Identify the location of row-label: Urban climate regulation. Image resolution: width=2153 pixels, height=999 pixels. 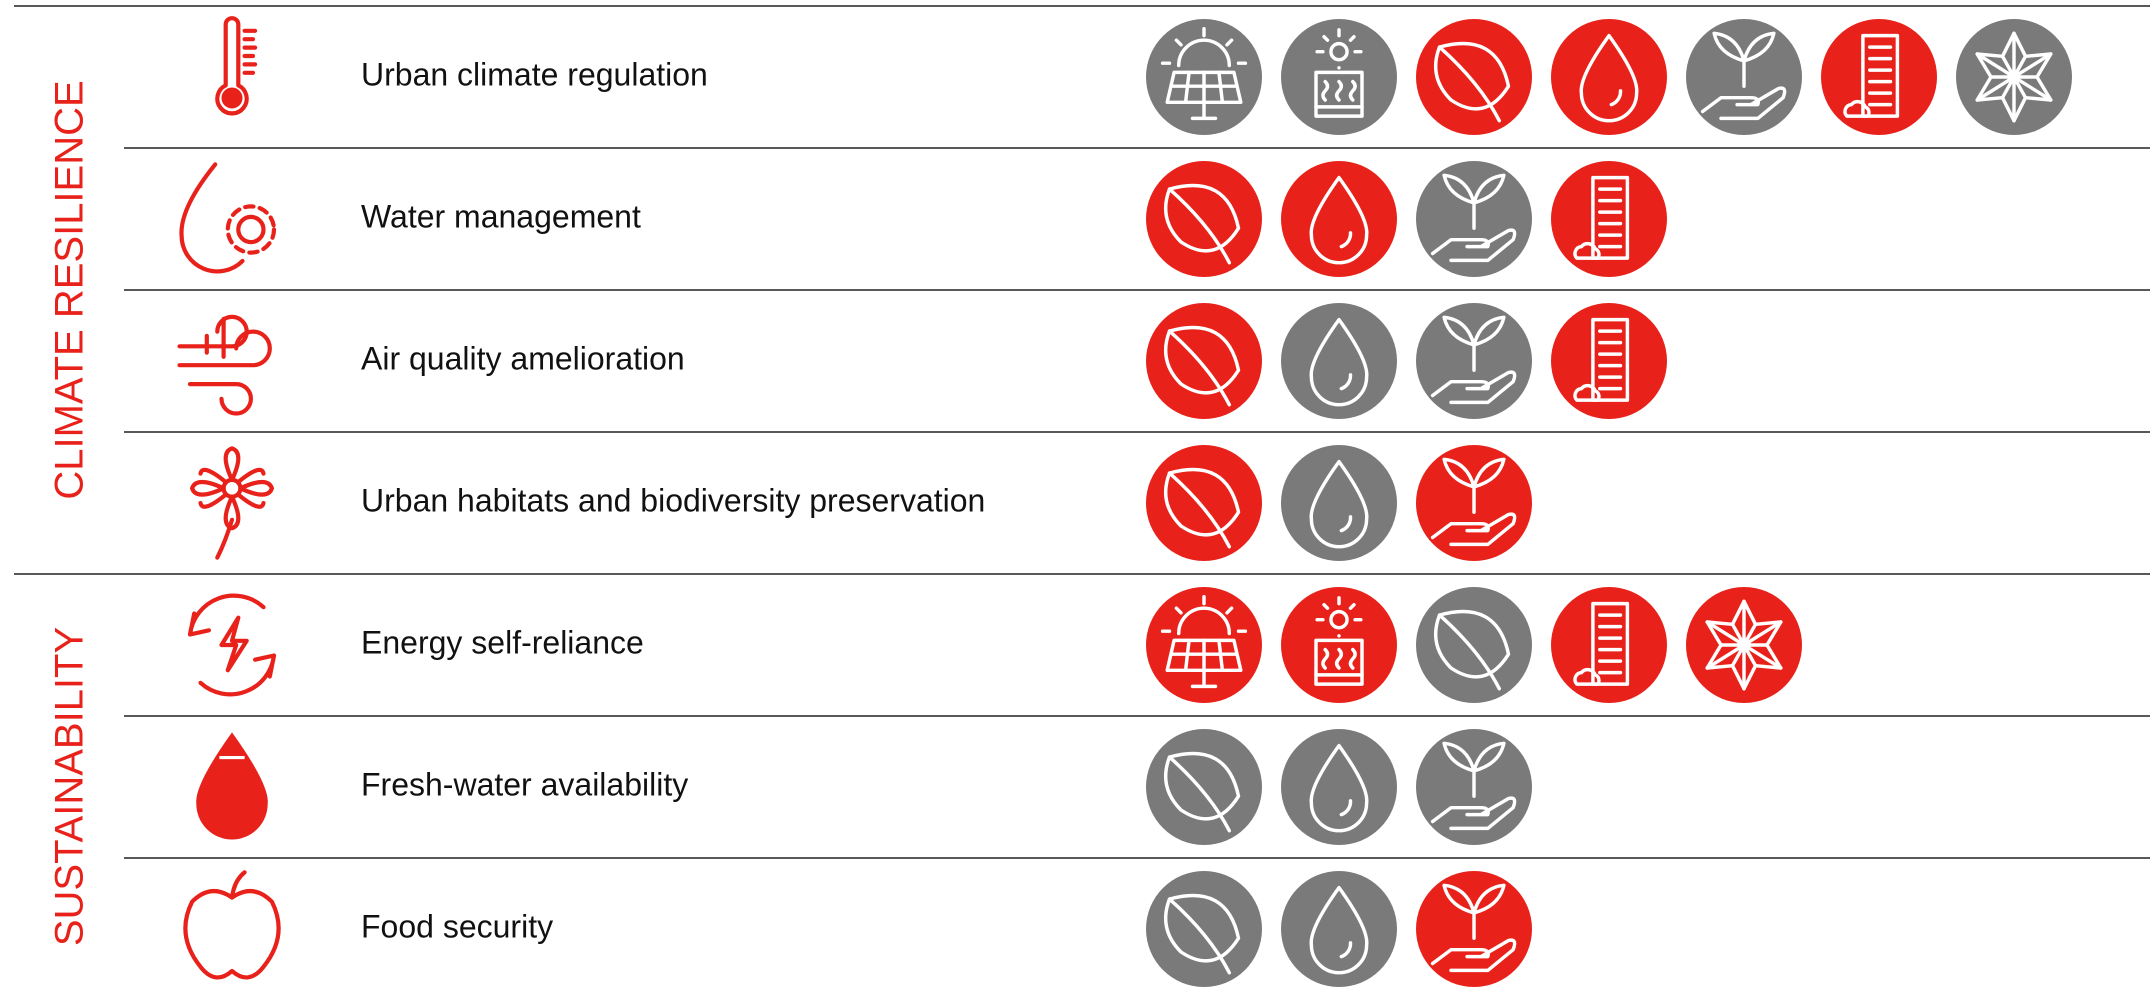
(534, 74).